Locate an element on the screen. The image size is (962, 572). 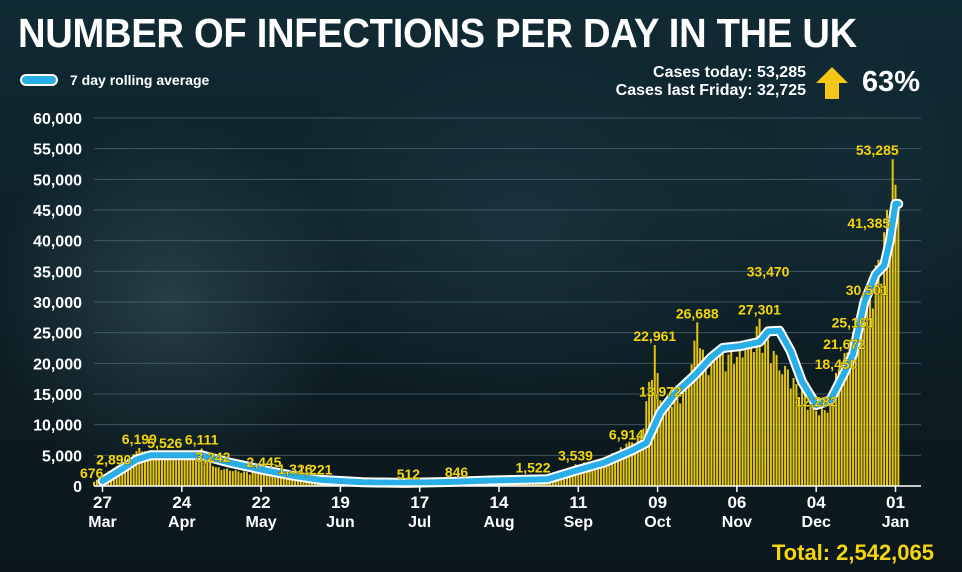
legend: 7 day rolling average is located at coordinates (114, 80).